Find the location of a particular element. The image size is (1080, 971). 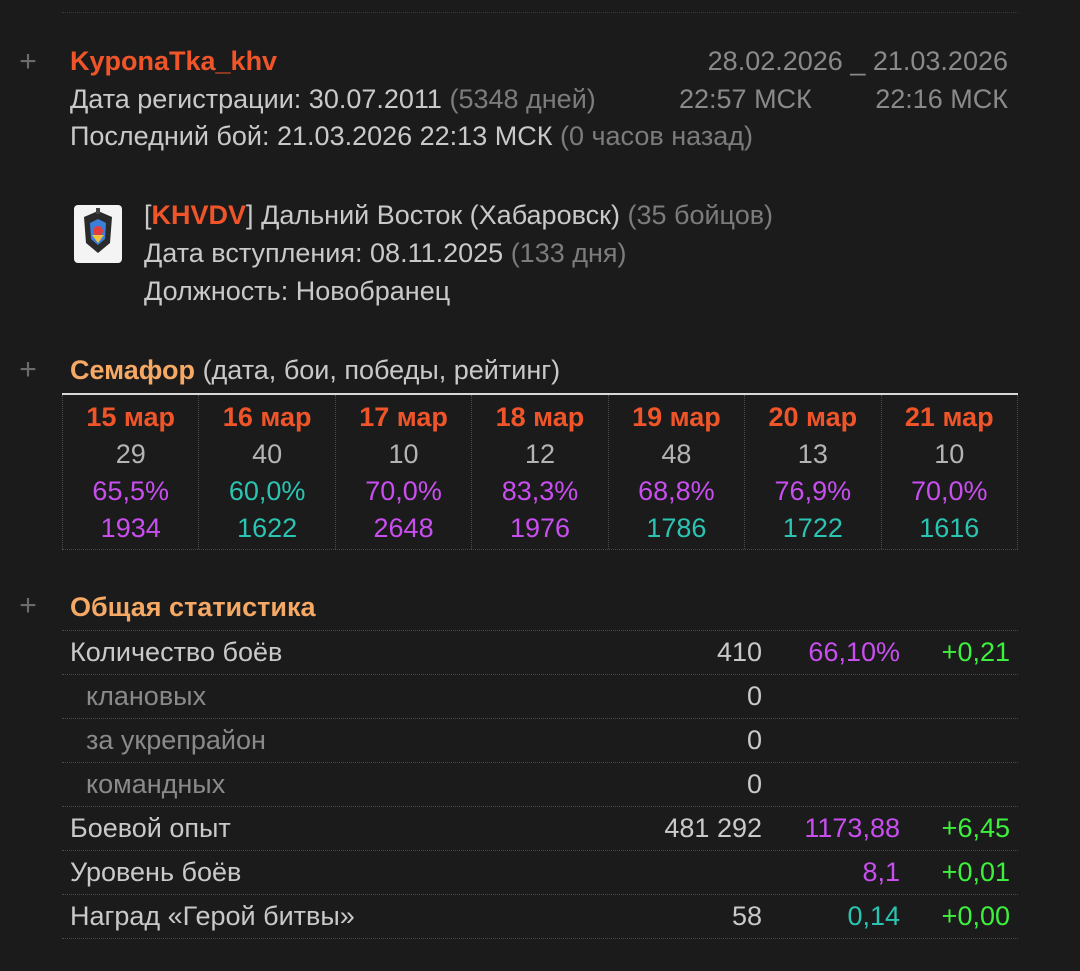

clan-role: Новобранец is located at coordinates (373, 291).